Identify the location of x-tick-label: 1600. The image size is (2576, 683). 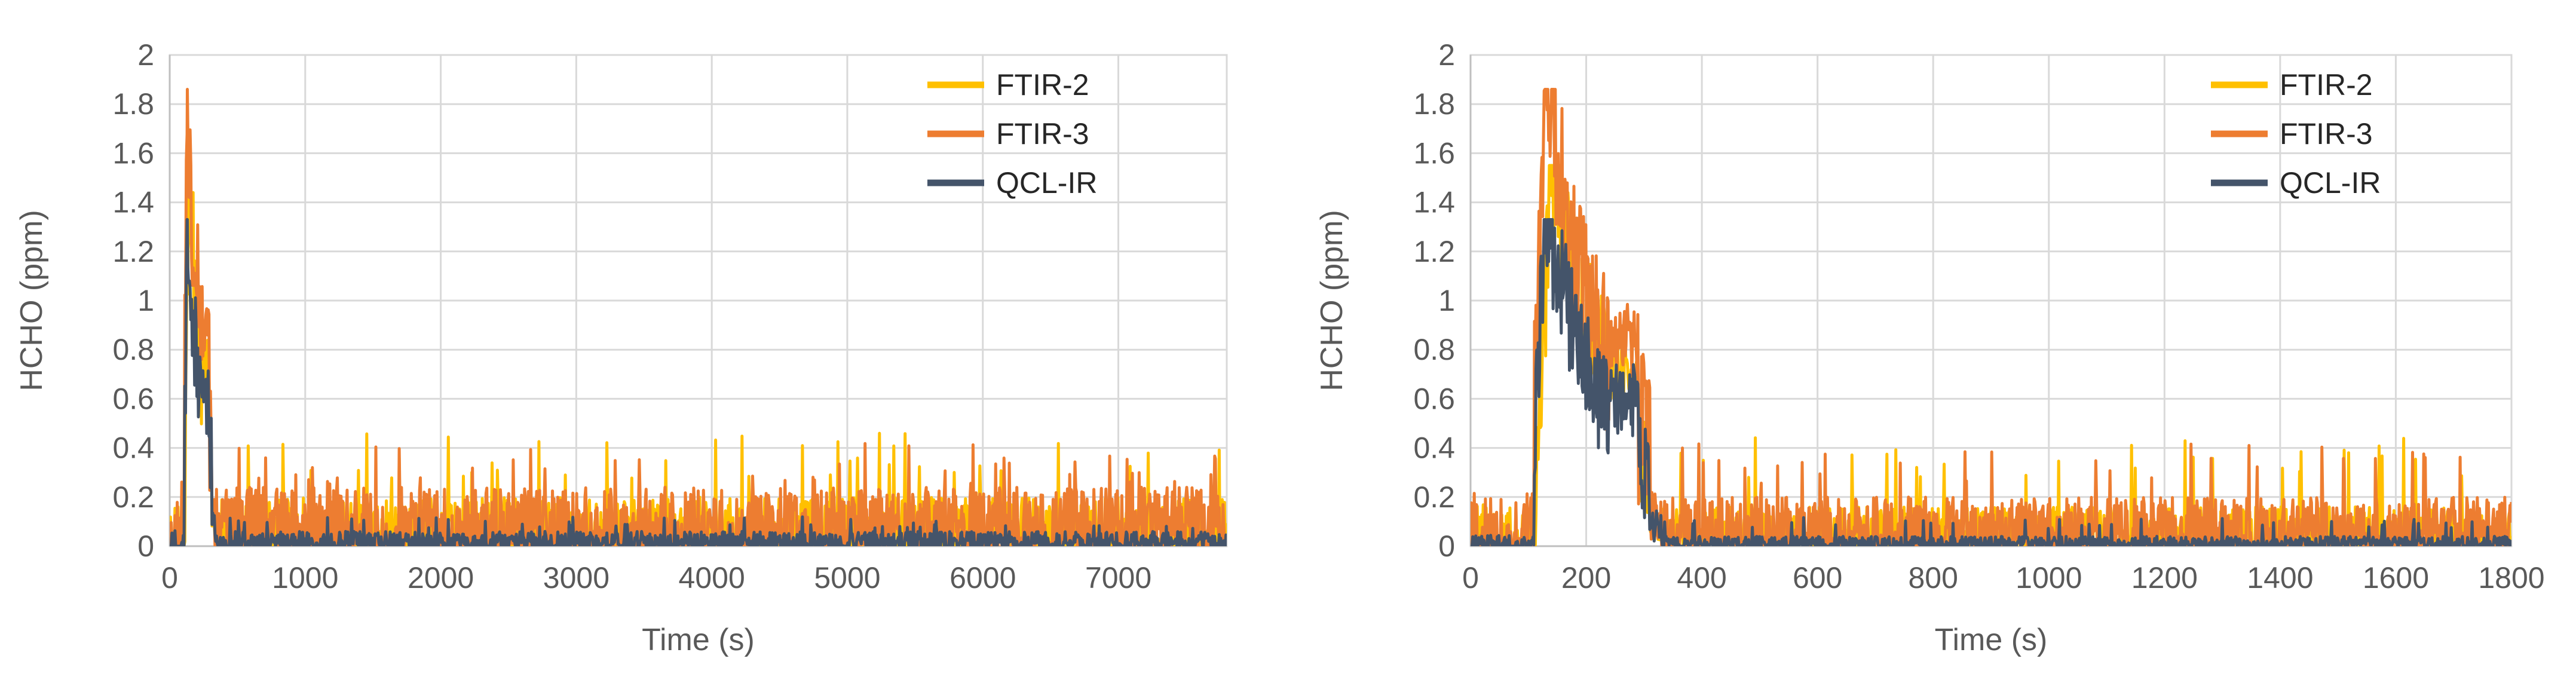
(2396, 578).